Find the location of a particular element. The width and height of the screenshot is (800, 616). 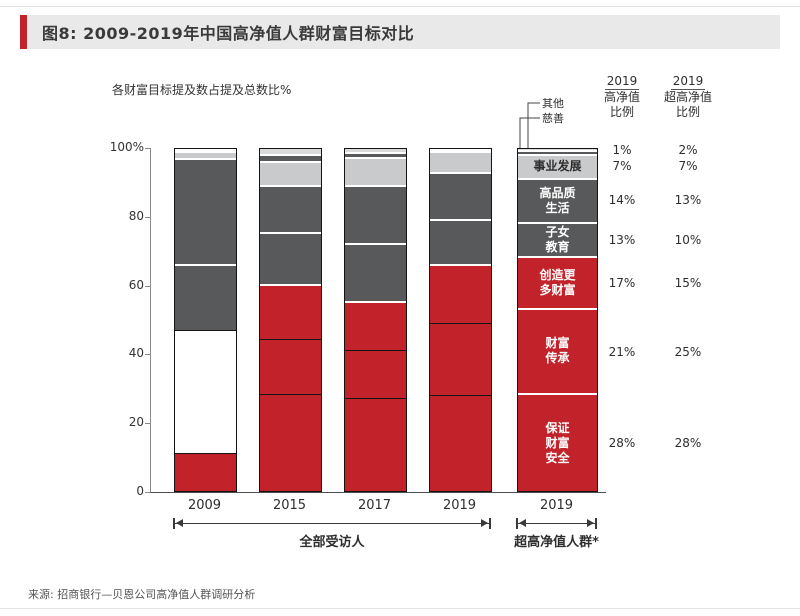

page-border-bottom is located at coordinates (400, 608).